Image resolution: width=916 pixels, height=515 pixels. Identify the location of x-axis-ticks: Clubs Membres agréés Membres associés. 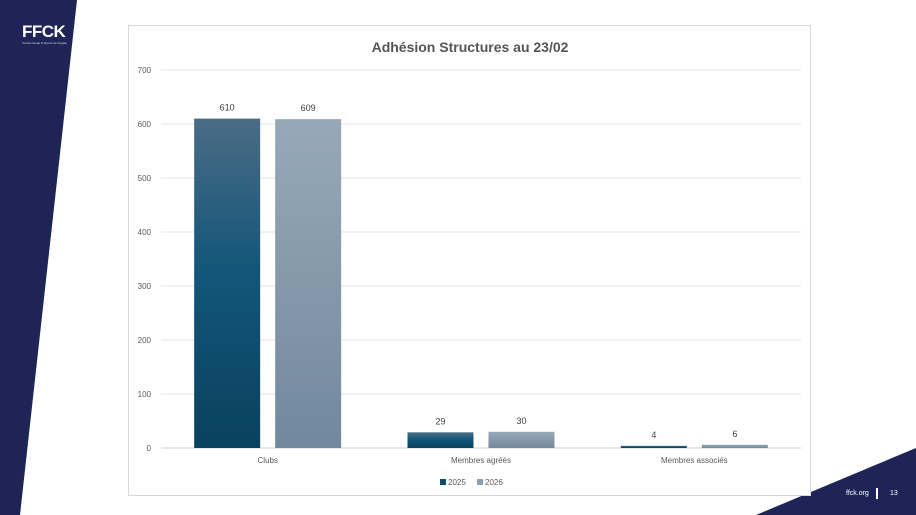
(492, 460).